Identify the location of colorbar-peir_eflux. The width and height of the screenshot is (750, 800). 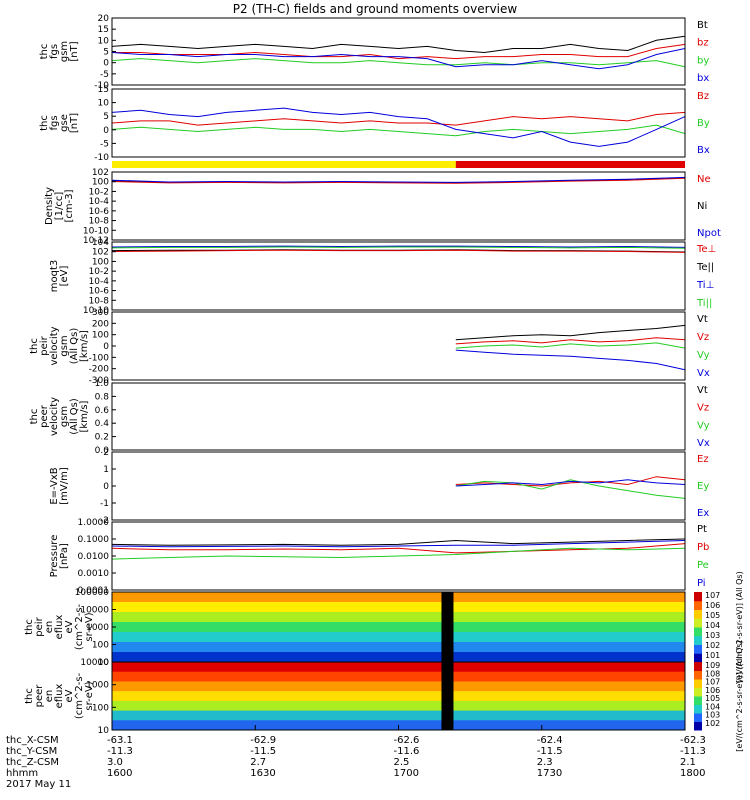
(698, 627).